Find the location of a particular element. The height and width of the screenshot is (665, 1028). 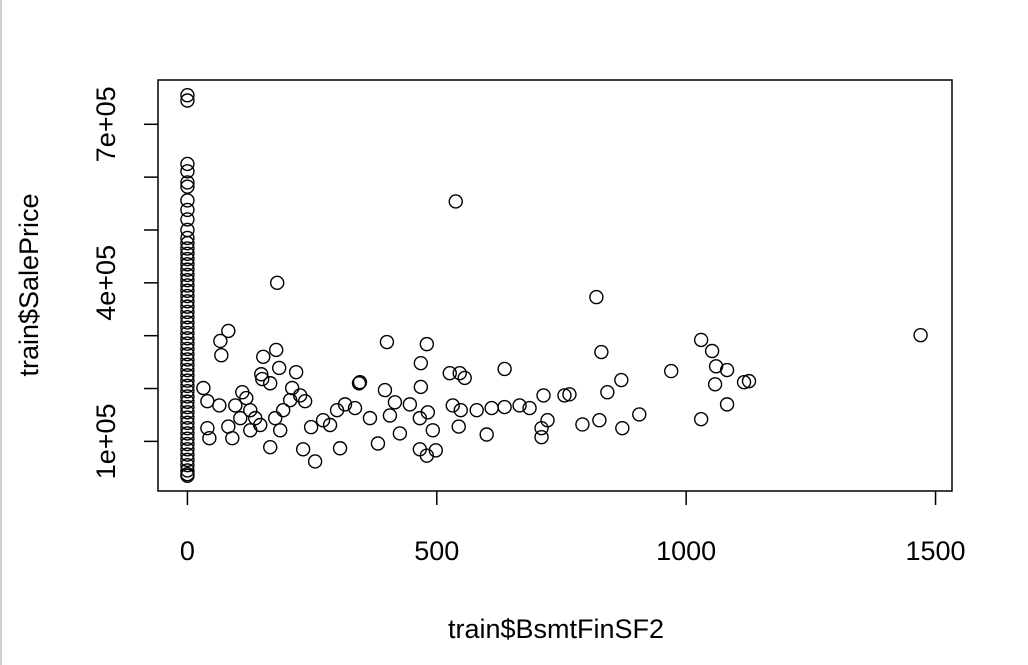

y-axis-label: train$SalePrice is located at coordinates (29, 284).